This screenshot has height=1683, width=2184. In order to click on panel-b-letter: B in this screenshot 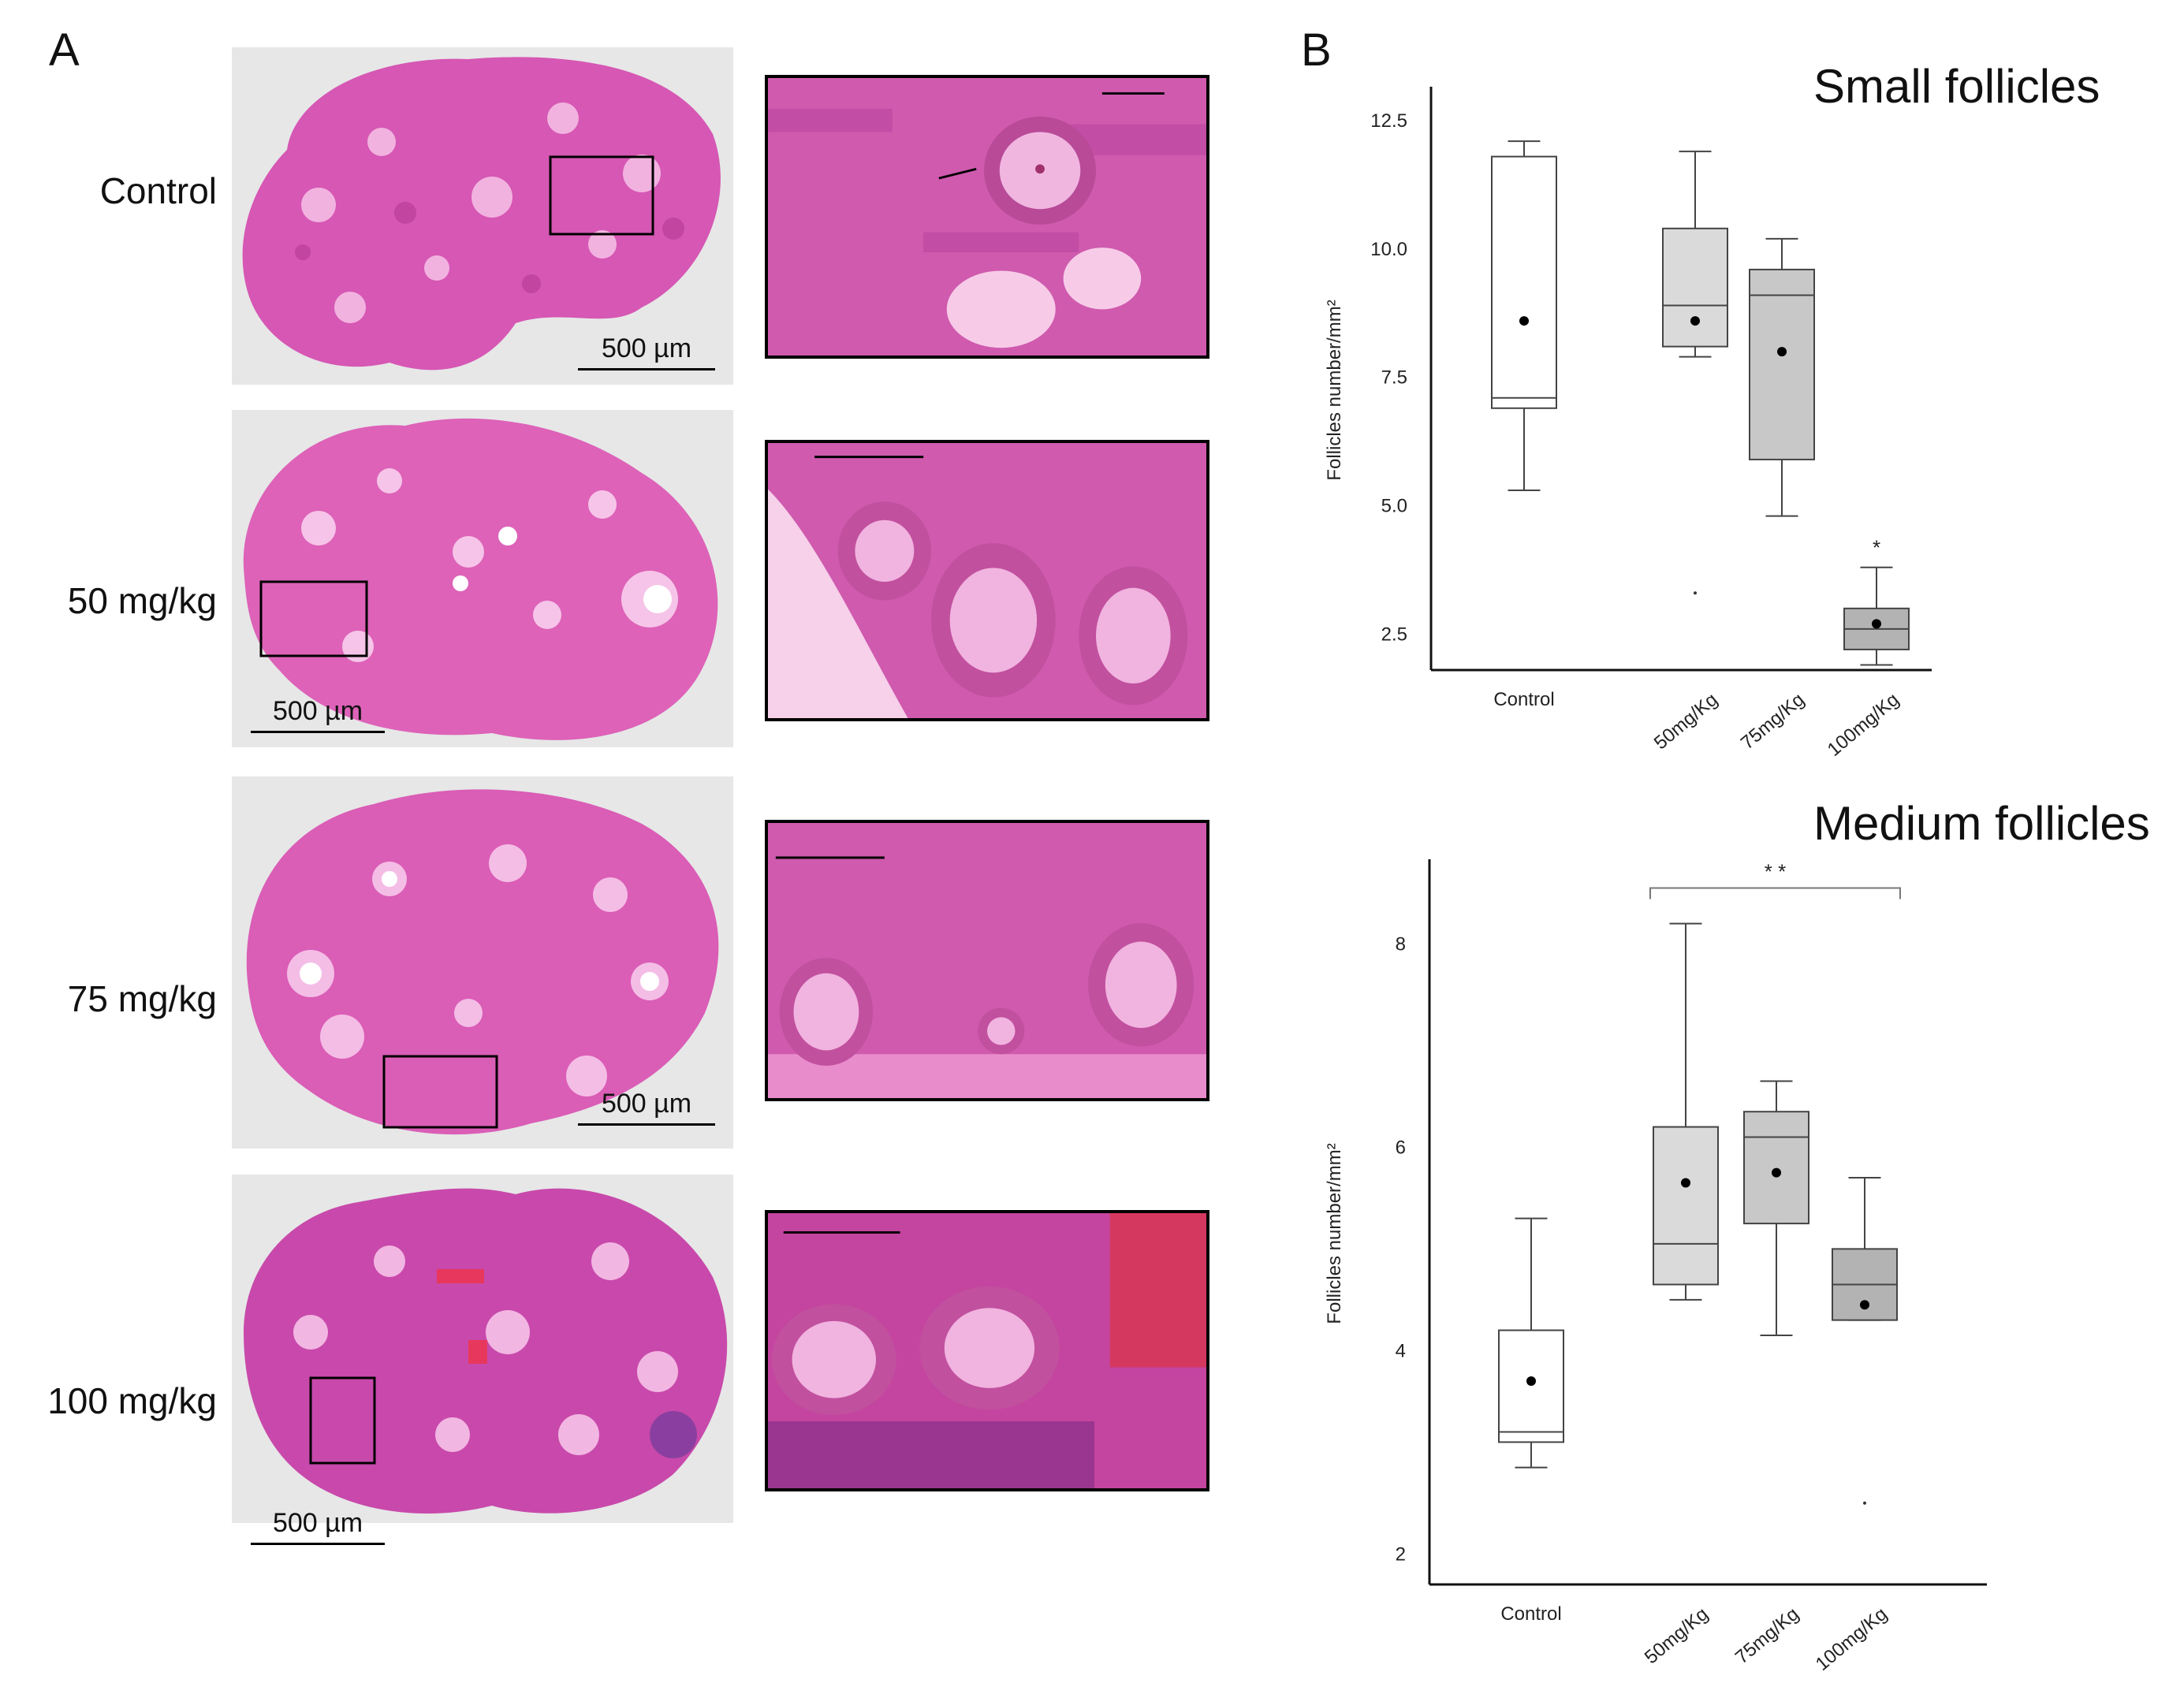, I will do `click(1316, 50)`.